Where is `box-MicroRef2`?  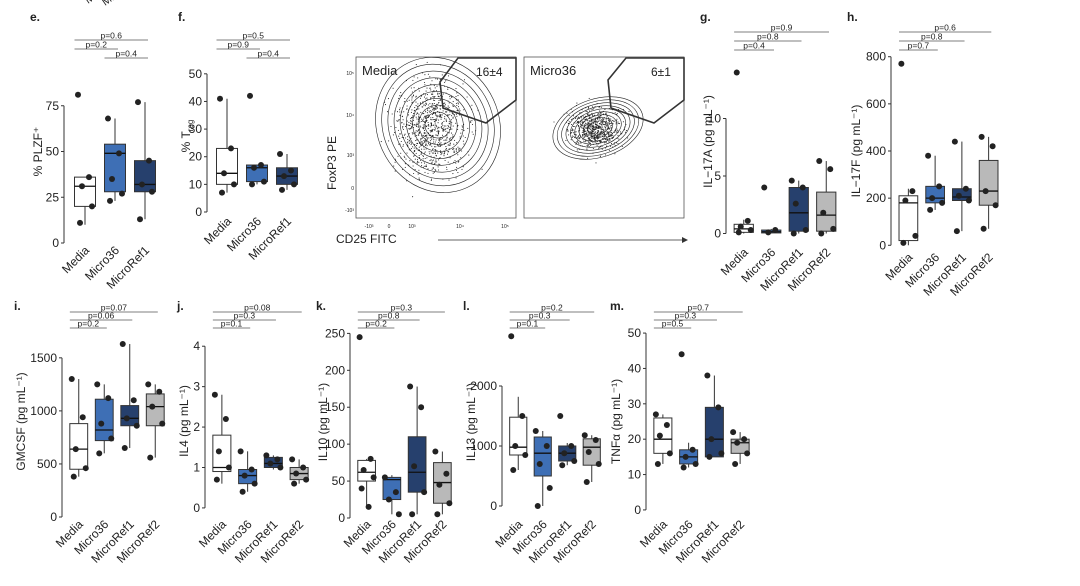
box-MicroRef2 is located at coordinates (826, 211).